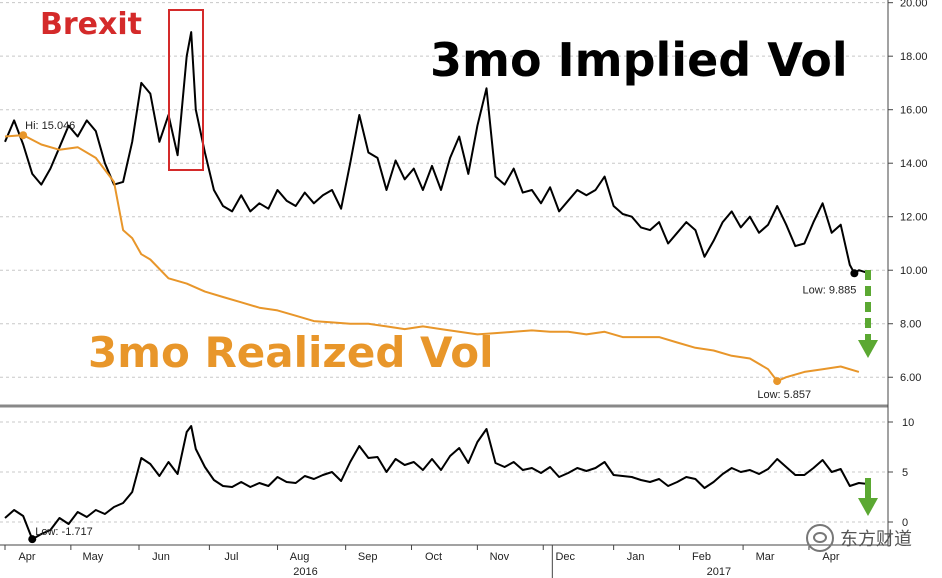 This screenshot has height=578, width=942. I want to click on y-tick-label: 20.00, so click(914, 5).